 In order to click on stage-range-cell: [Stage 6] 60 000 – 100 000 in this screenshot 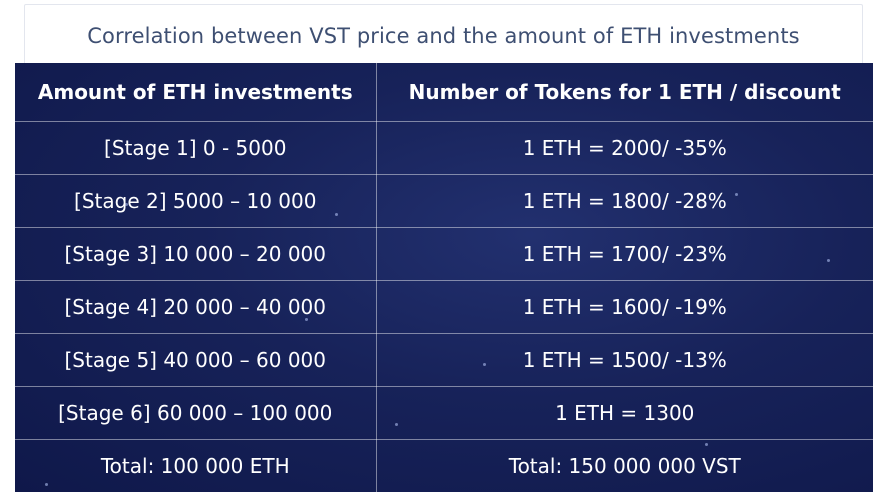, I will do `click(196, 413)`.